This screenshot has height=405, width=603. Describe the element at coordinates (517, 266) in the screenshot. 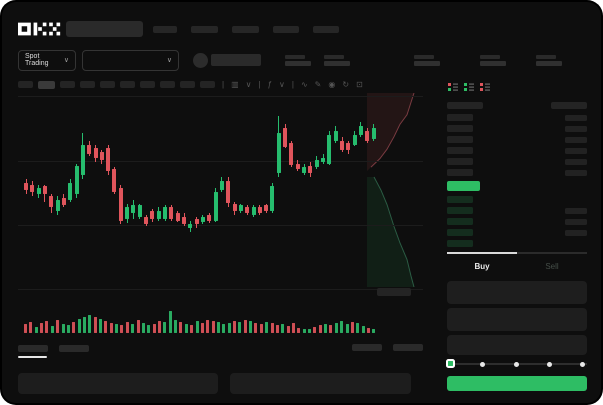

I see `trade-tabs: Buy Sell` at that location.